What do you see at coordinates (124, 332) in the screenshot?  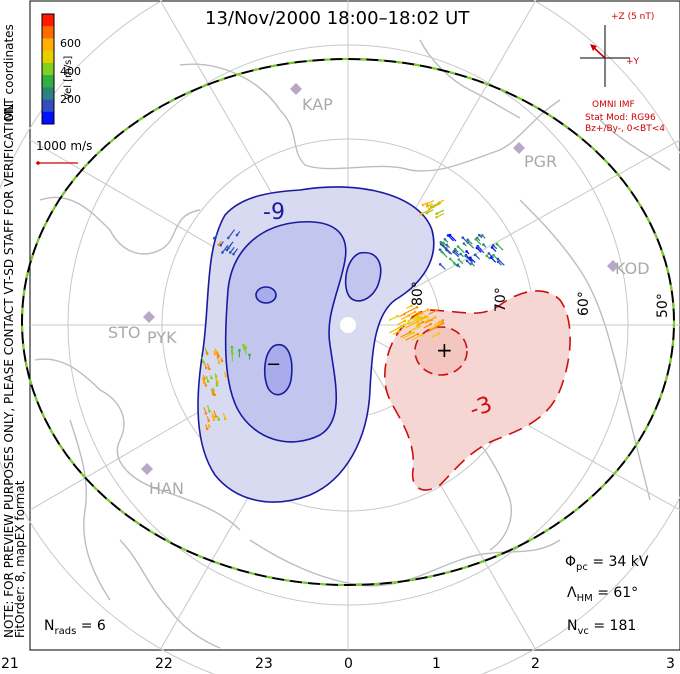 I see `station-sto: STO` at bounding box center [124, 332].